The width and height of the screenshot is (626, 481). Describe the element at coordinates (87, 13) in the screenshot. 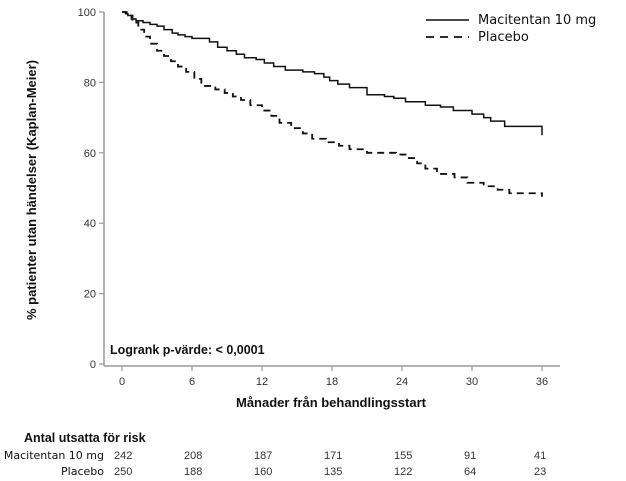

I see `y-tick-label: 100` at that location.